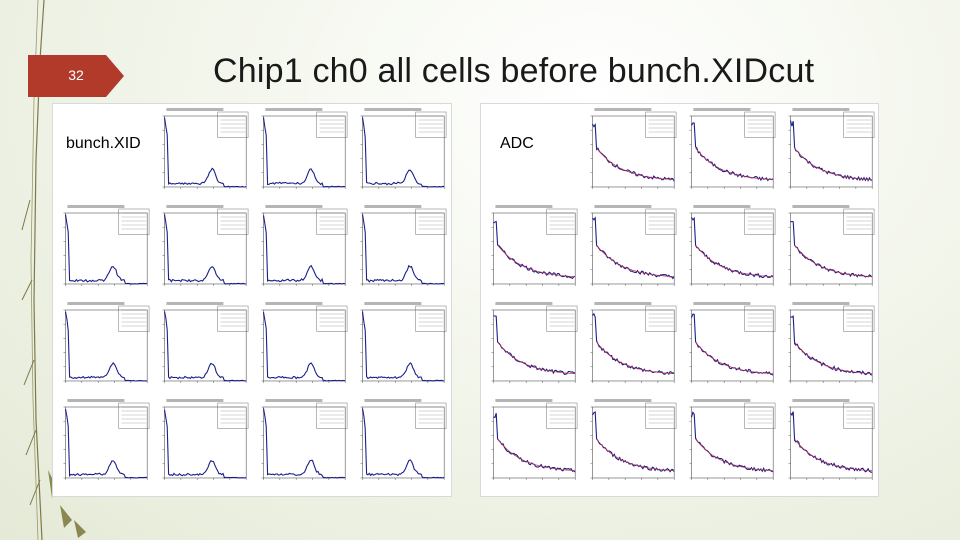  Describe the element at coordinates (103, 143) in the screenshot. I see `bunchxid-label: bunch.XID` at that location.